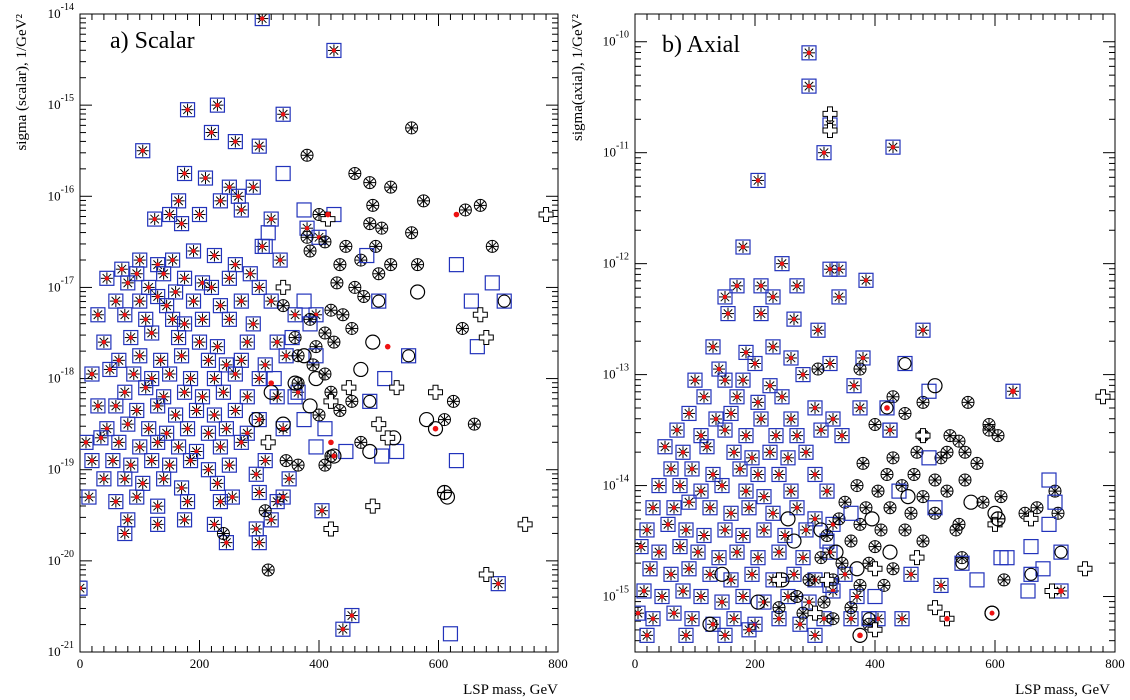 This screenshot has height=700, width=1130. Describe the element at coordinates (962, 563) in the screenshot. I see `data-point-boxed-circle` at that location.